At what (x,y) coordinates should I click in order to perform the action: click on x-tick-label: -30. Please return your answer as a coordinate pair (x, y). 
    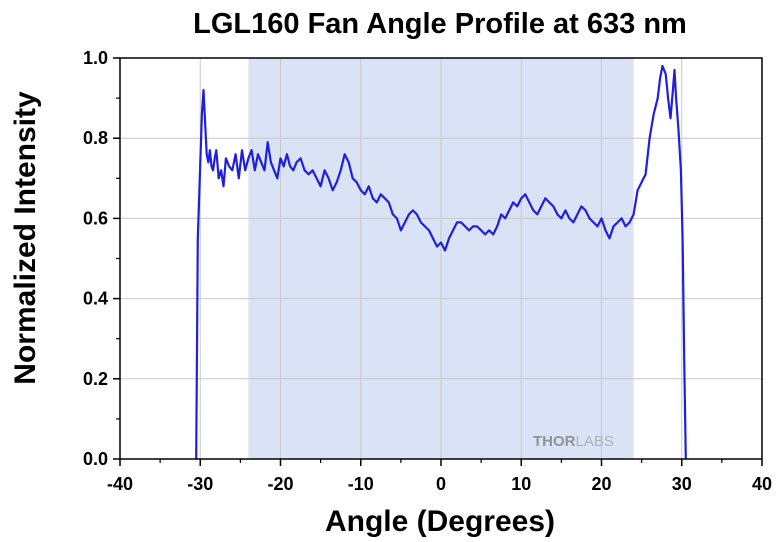
    Looking at the image, I should click on (200, 484).